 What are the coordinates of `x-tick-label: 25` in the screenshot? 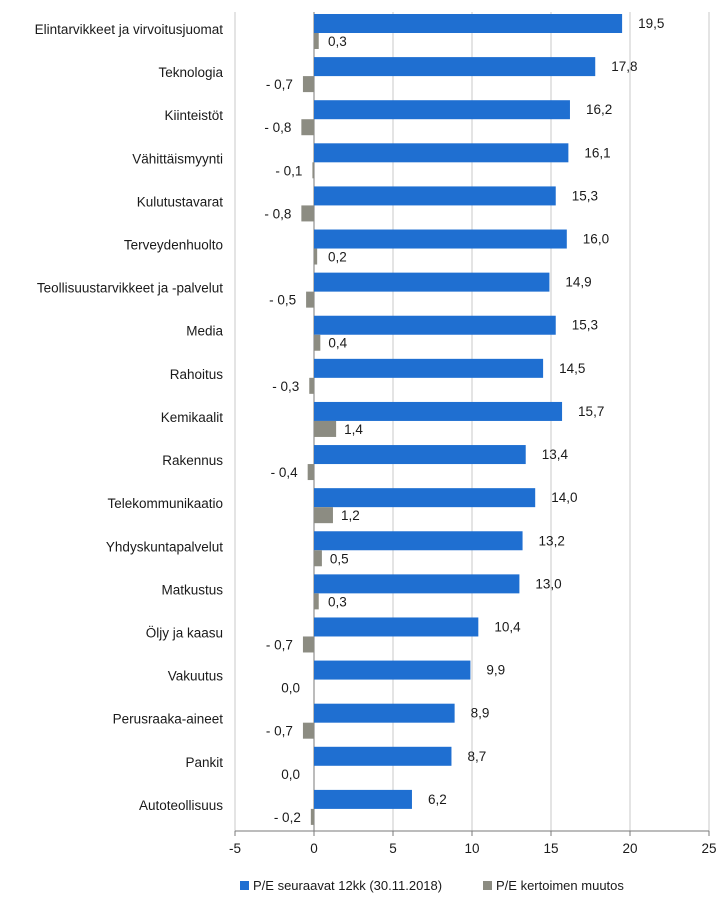 It's located at (708, 848).